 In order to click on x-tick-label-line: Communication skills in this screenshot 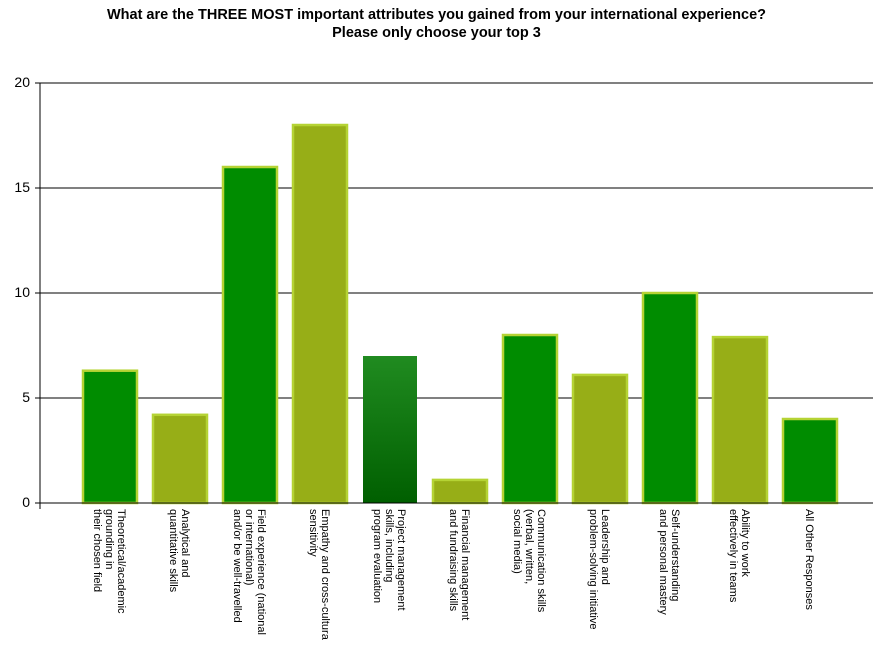, I will do `click(541, 561)`.